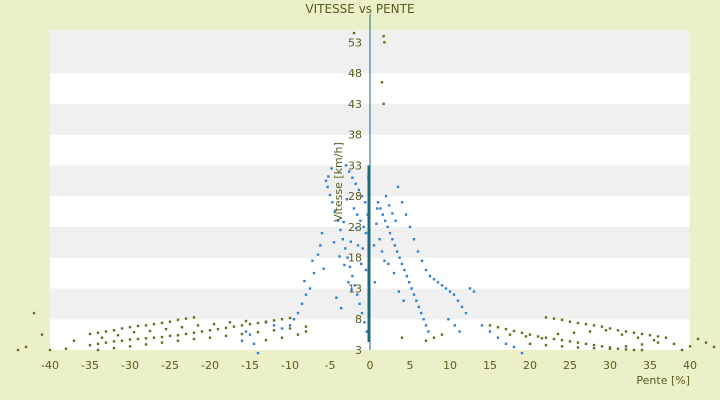 The width and height of the screenshot is (720, 400). What do you see at coordinates (358, 350) in the screenshot?
I see `y-tick-label: 3` at bounding box center [358, 350].